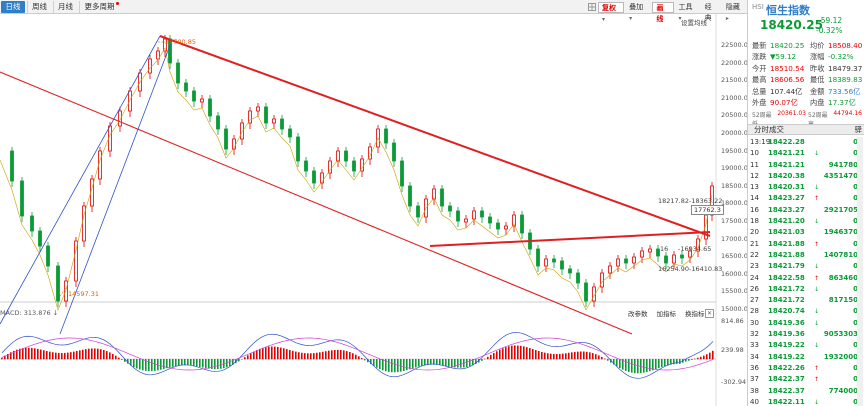 The width and height of the screenshot is (864, 406). What do you see at coordinates (840, 356) in the screenshot?
I see `trade-volume: 1932000` at bounding box center [840, 356].